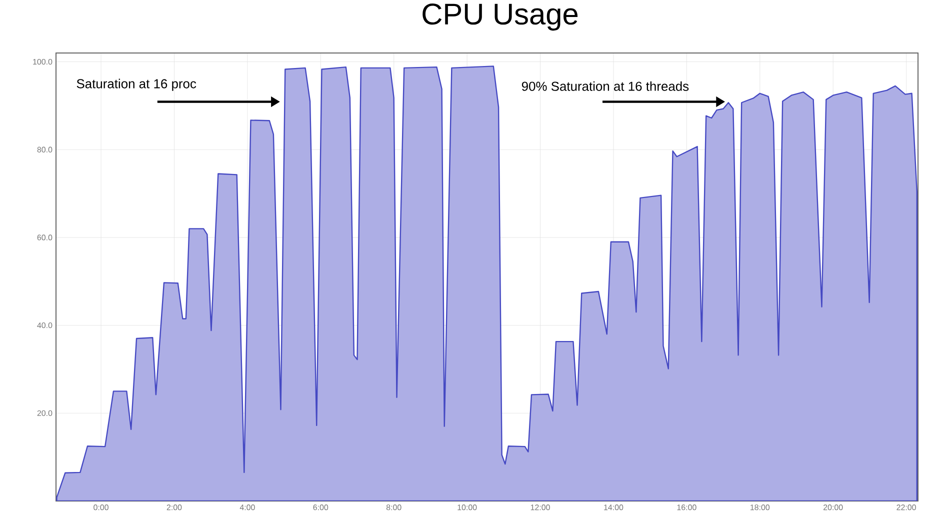 The image size is (933, 529). Describe the element at coordinates (500, 17) in the screenshot. I see `chart-title: CPU Usage` at that location.